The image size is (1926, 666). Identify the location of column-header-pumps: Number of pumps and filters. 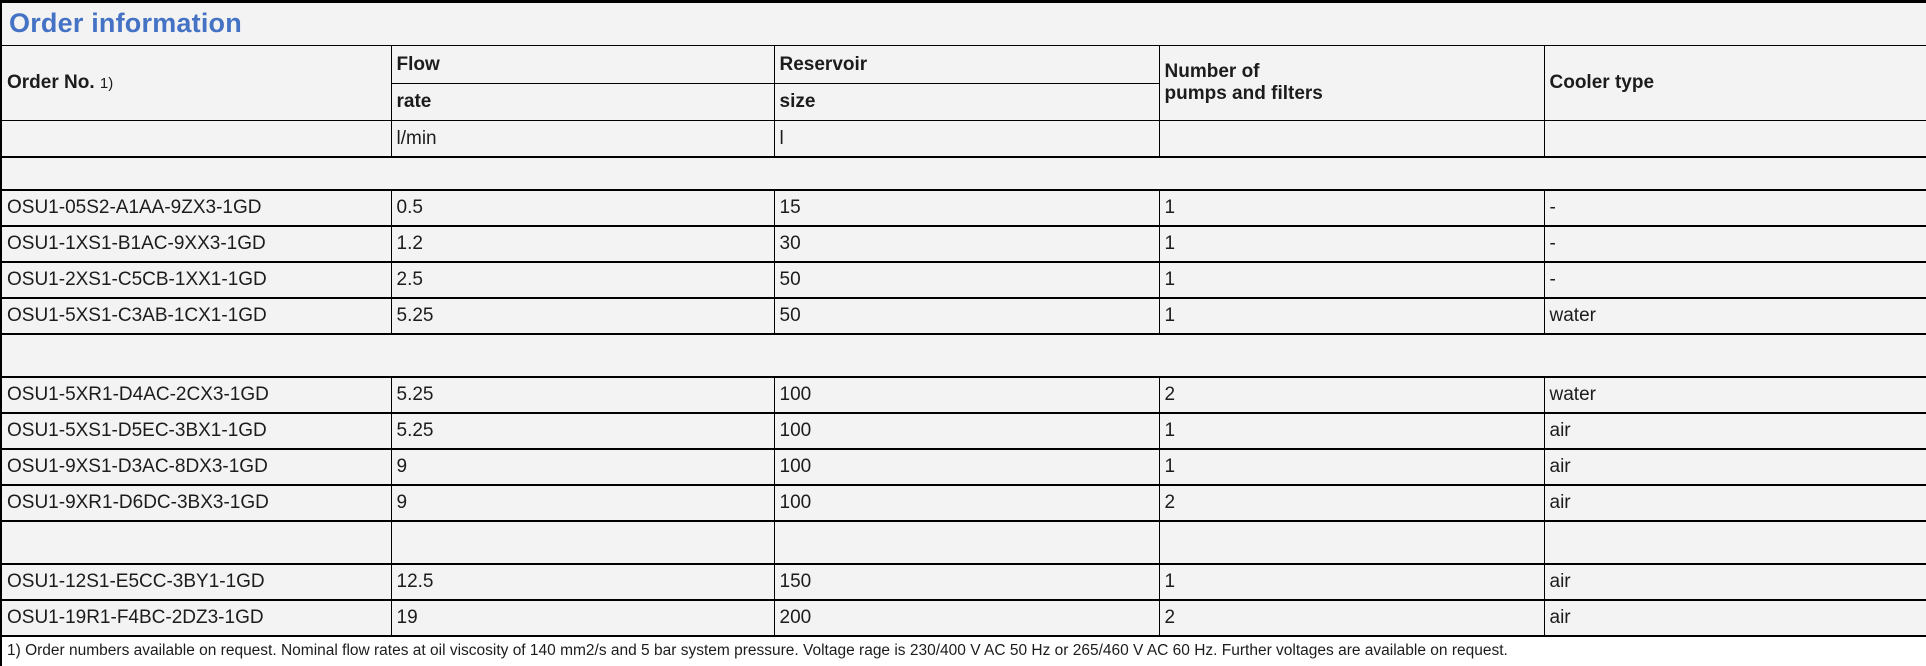
(1351, 83).